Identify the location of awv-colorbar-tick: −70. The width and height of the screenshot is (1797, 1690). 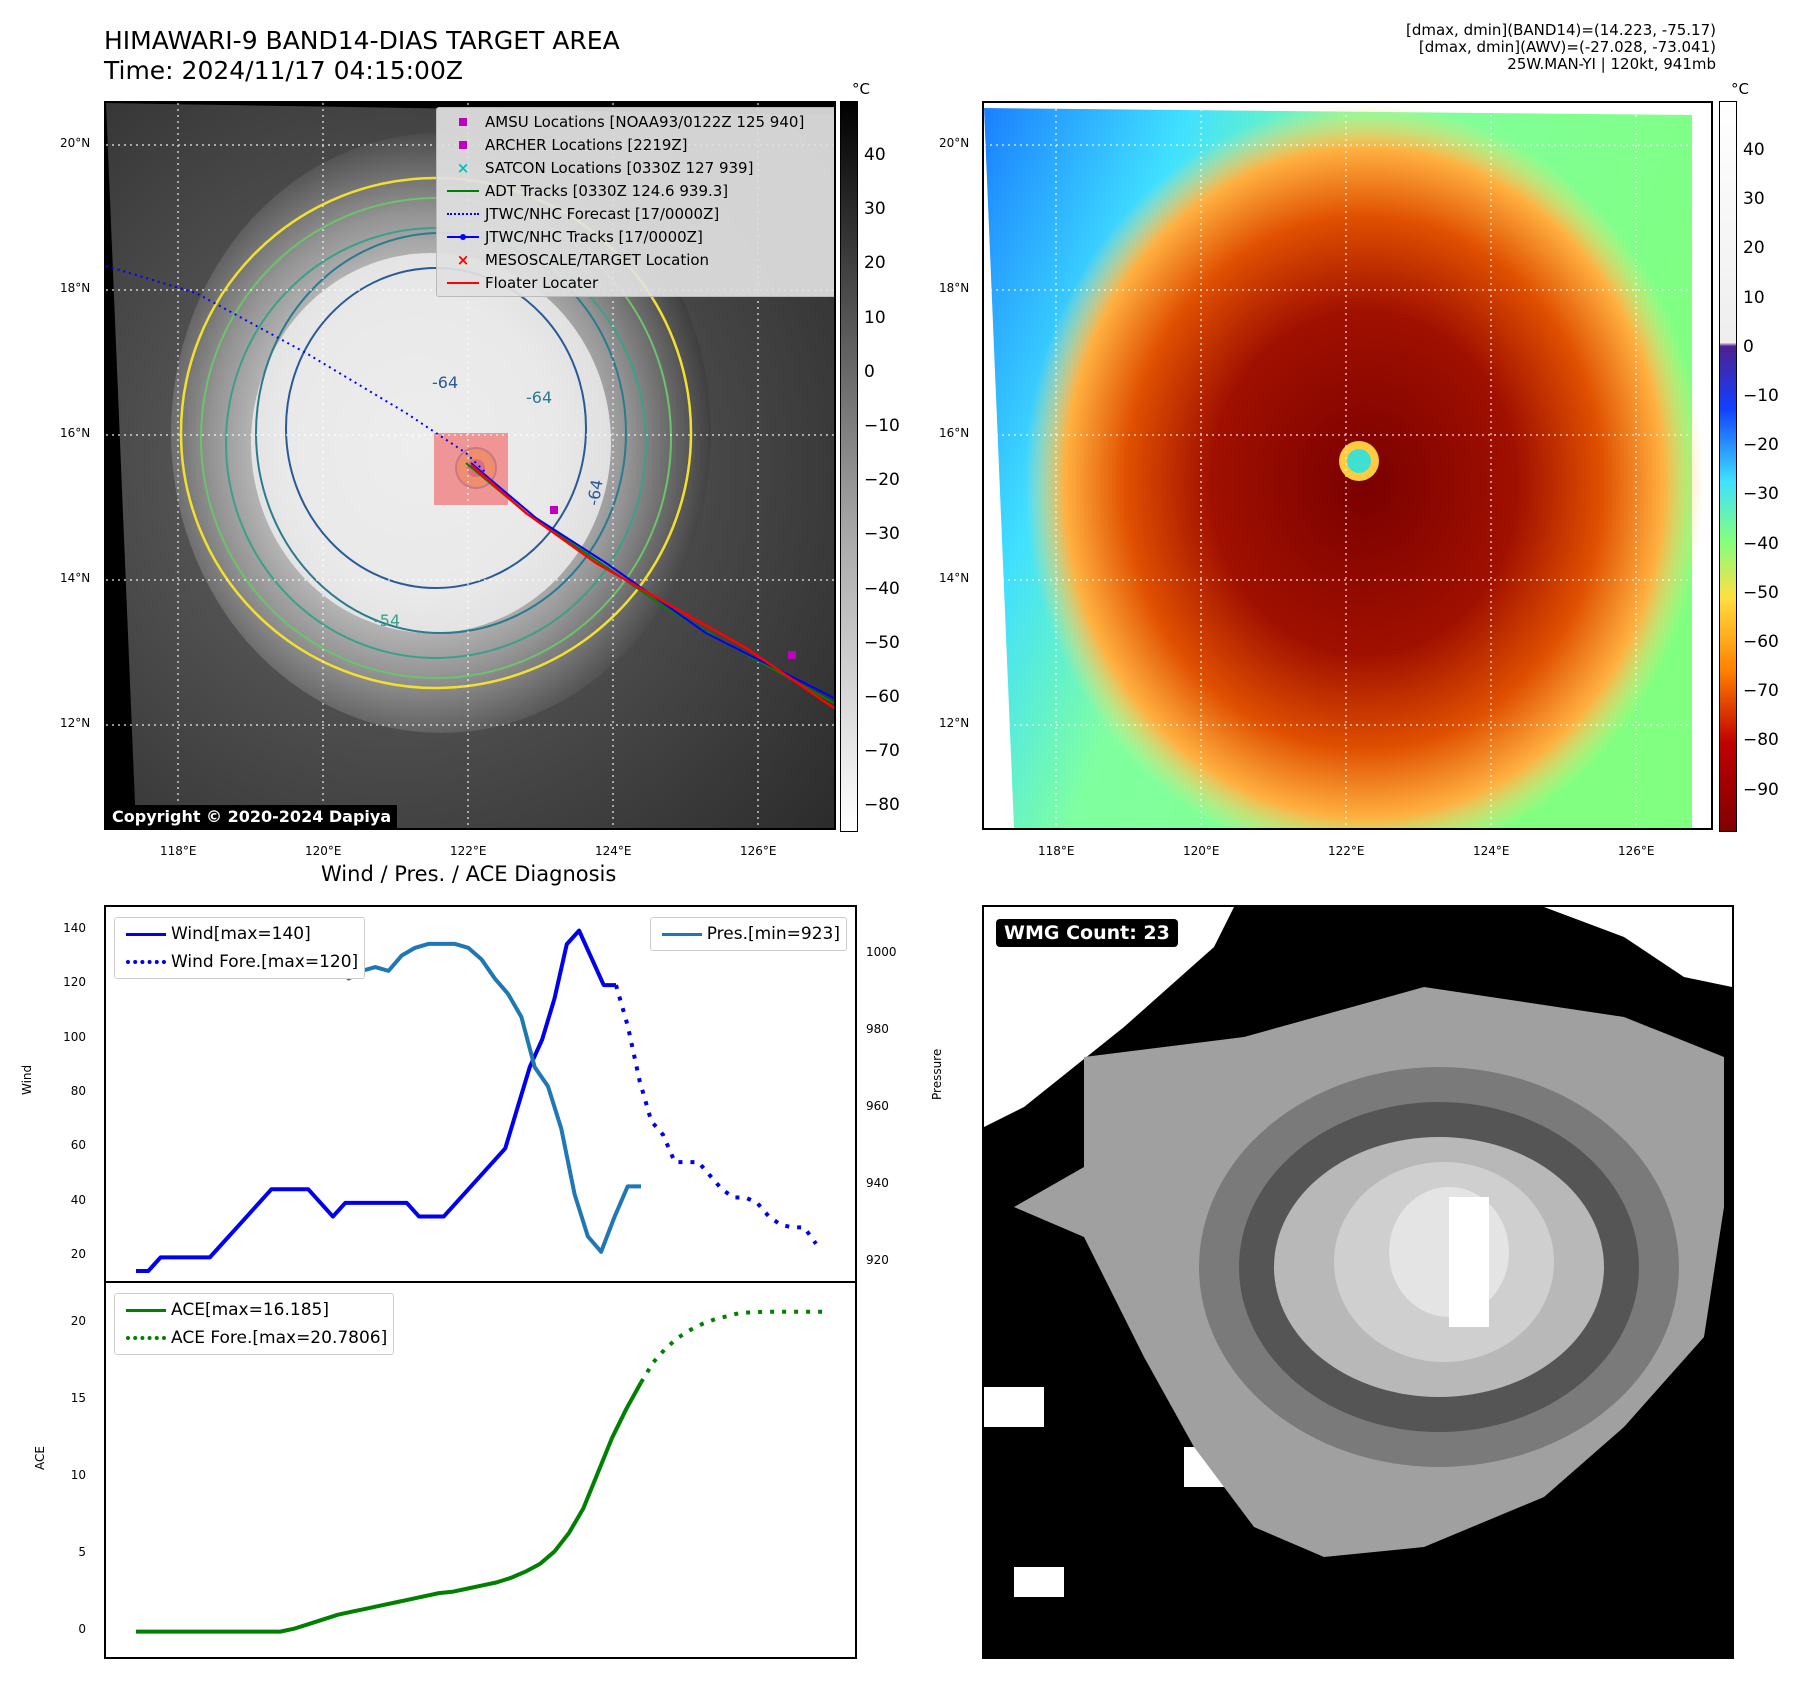
(1761, 691).